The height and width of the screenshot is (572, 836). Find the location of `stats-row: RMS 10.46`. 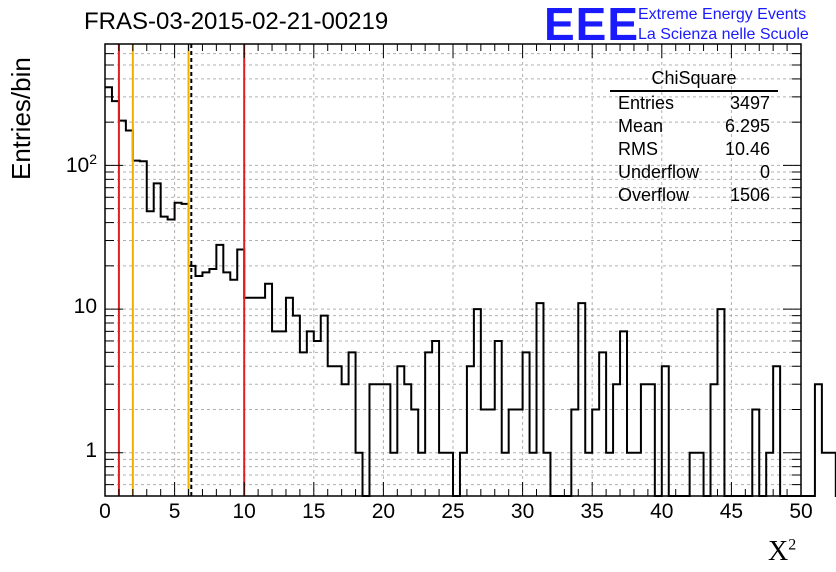

stats-row: RMS 10.46 is located at coordinates (694, 149).